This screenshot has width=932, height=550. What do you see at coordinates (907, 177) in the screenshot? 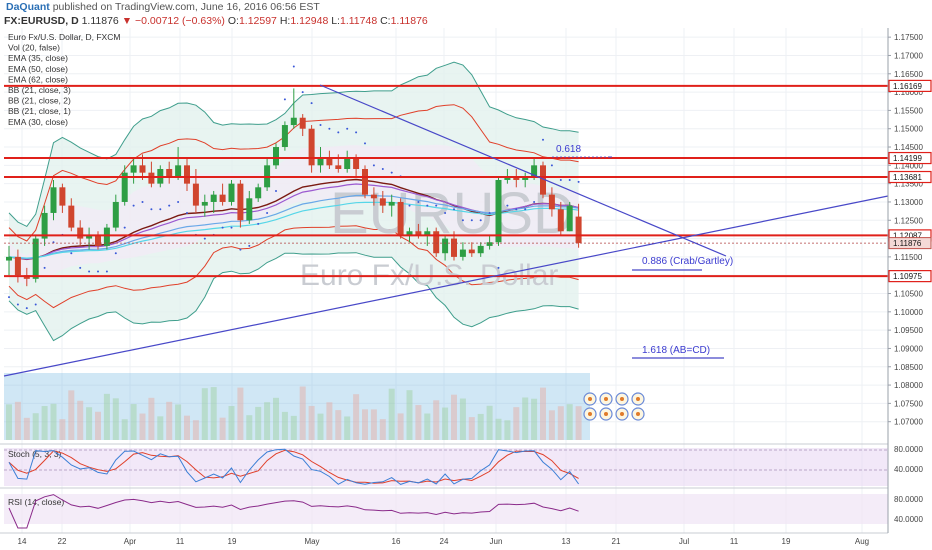
I see `level-price-label: 1.13681` at bounding box center [907, 177].